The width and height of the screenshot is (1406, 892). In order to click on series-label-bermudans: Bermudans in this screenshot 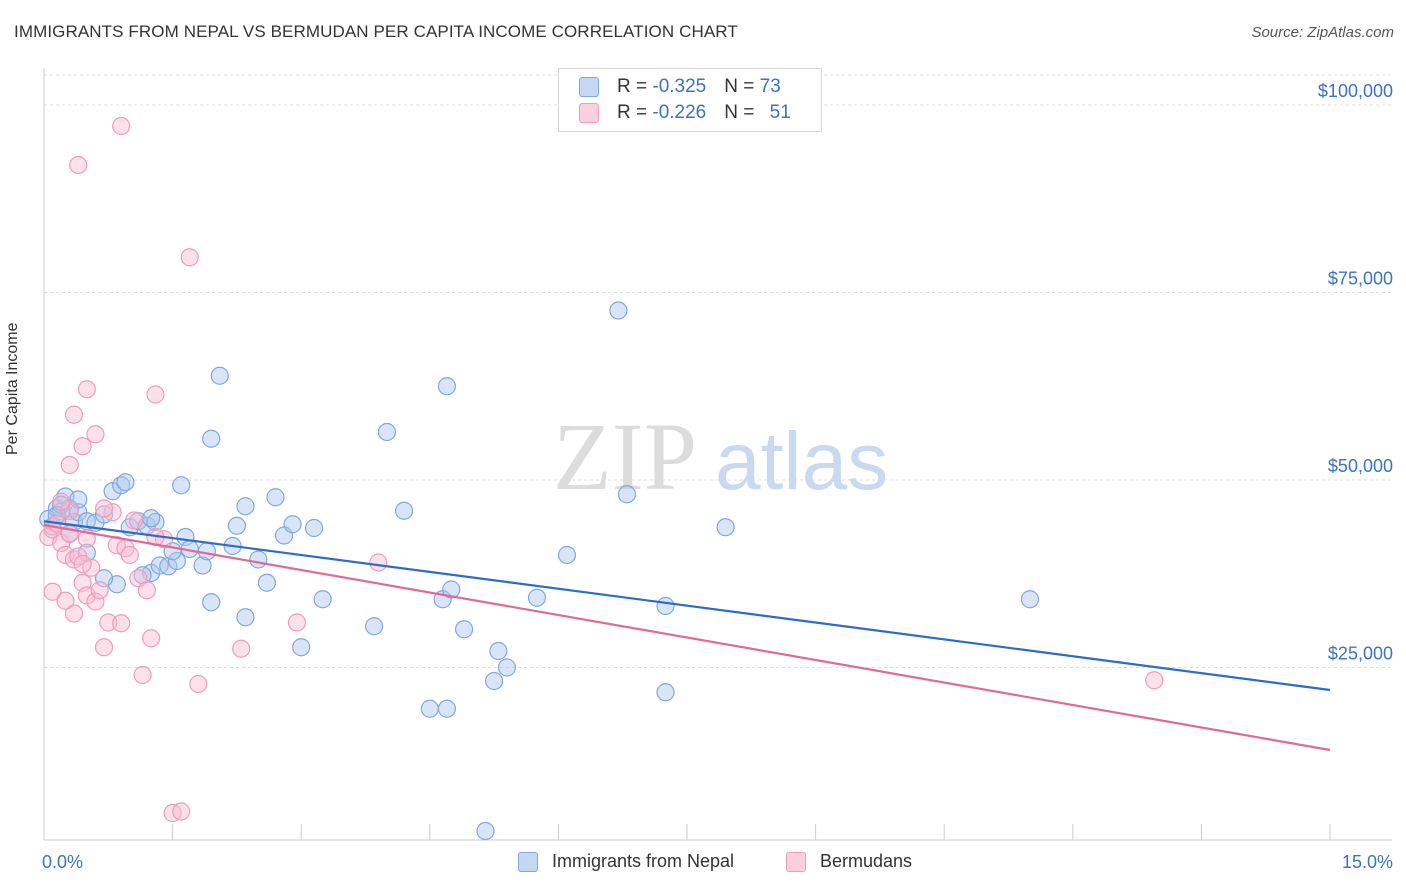, I will do `click(866, 861)`.